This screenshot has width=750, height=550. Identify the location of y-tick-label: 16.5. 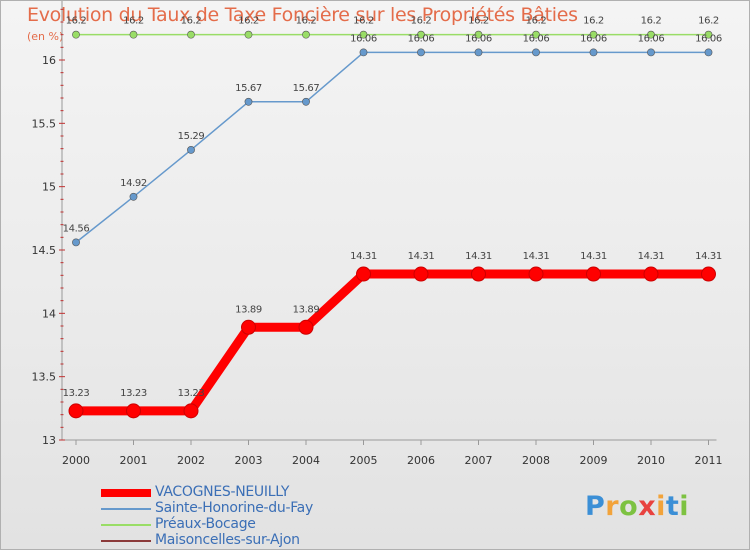
(44, 2).